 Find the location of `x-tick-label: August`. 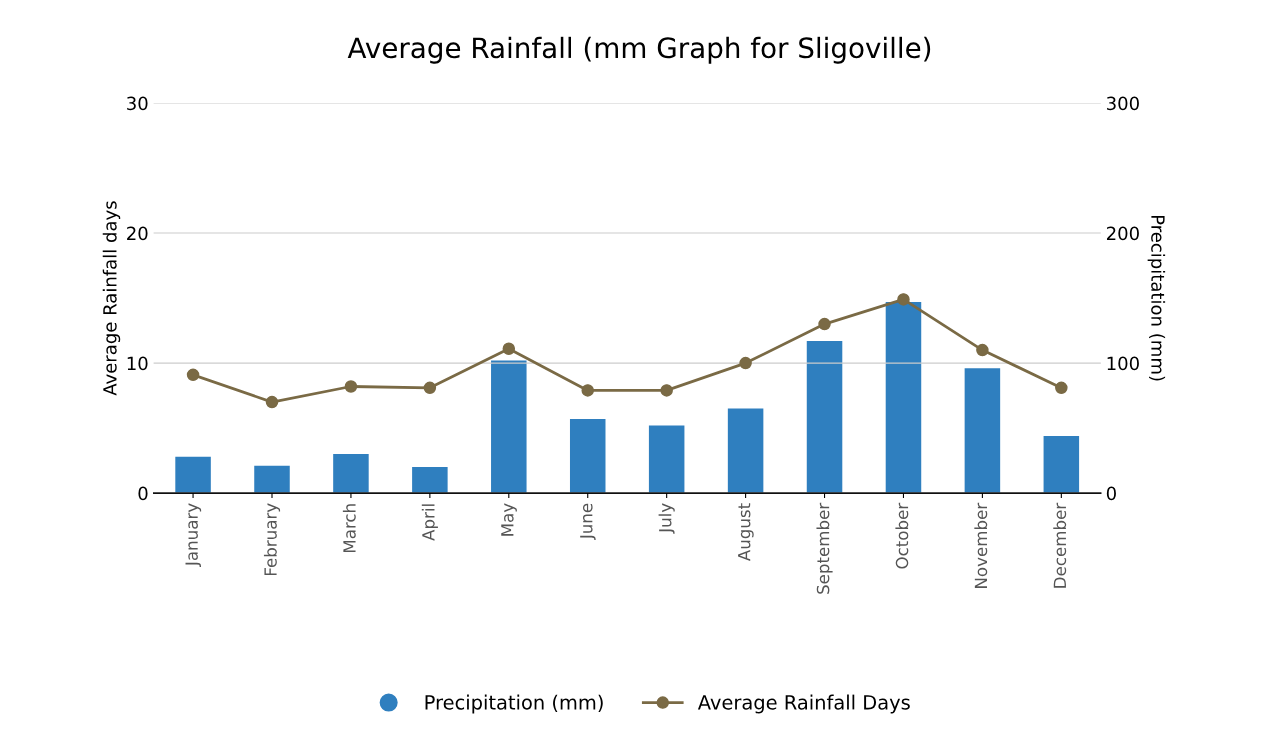

x-tick-label: August is located at coordinates (746, 532).